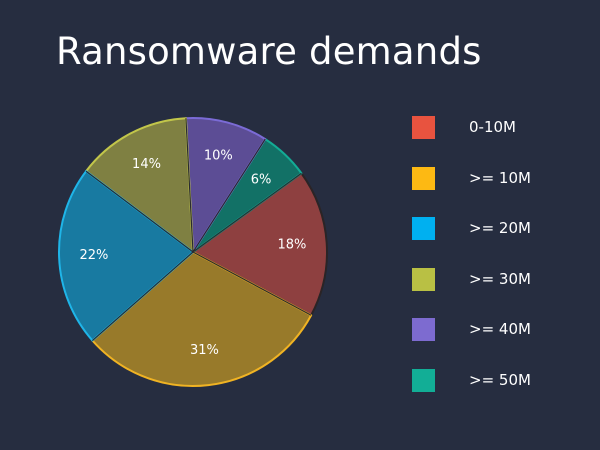 The width and height of the screenshot is (600, 450). I want to click on slice-value-label: 22%, so click(93, 255).